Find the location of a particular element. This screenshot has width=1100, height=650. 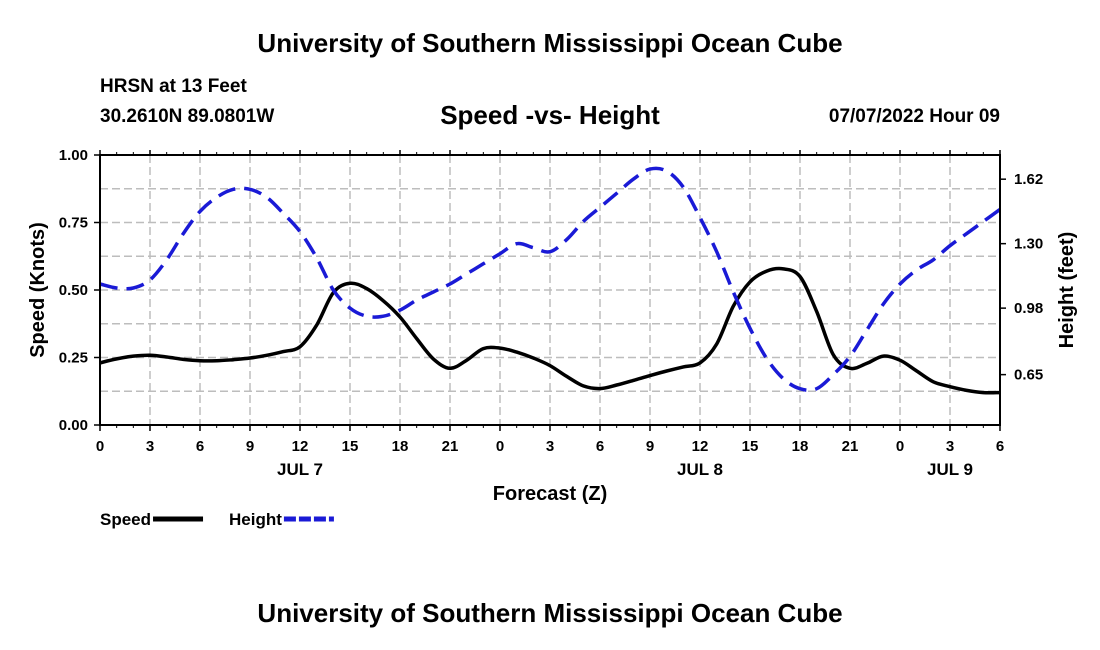

legend-label: Height is located at coordinates (255, 519).